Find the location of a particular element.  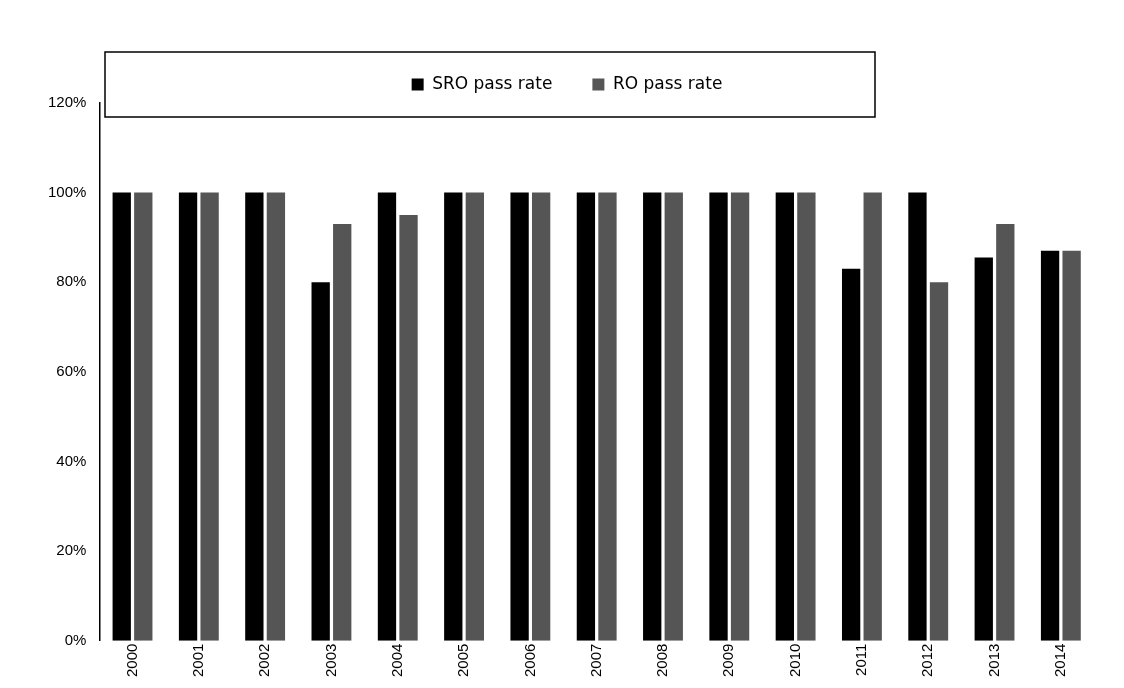

x-tick-label: 2002 is located at coordinates (264, 660).